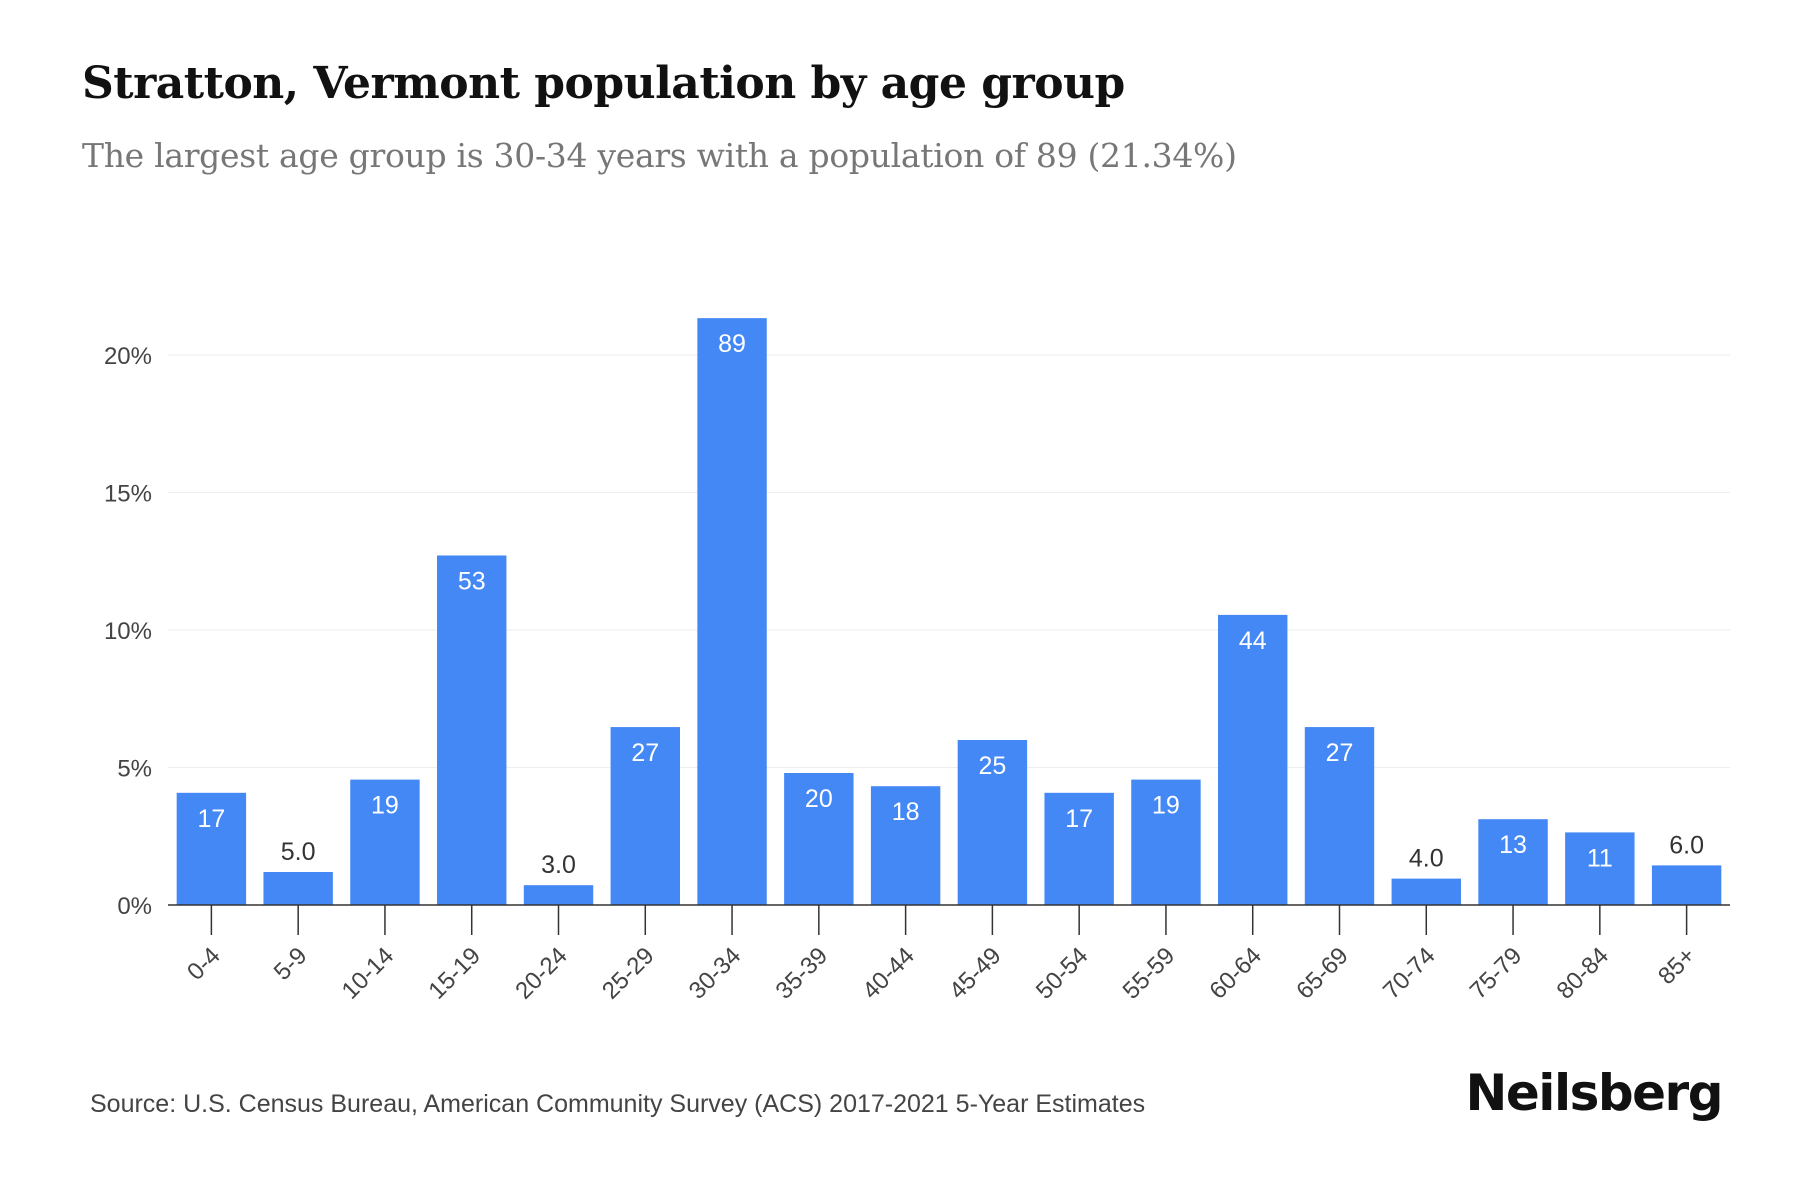  I want to click on x-tick-label: 50-54, so click(1062, 973).